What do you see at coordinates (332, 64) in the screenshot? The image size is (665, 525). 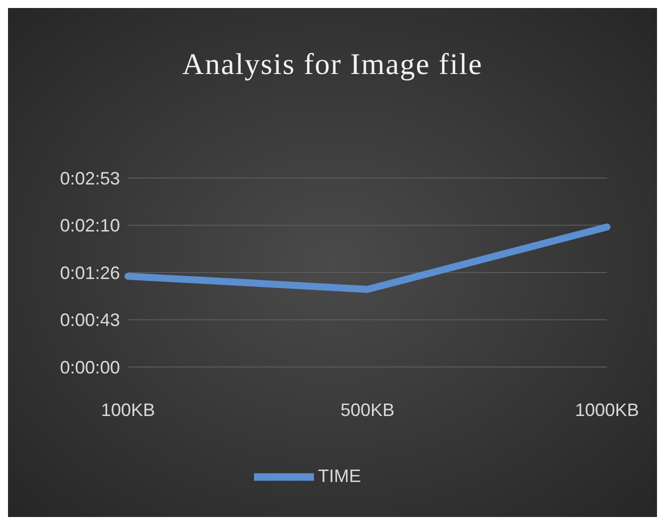 I see `chart-title: Analysis for Image file` at bounding box center [332, 64].